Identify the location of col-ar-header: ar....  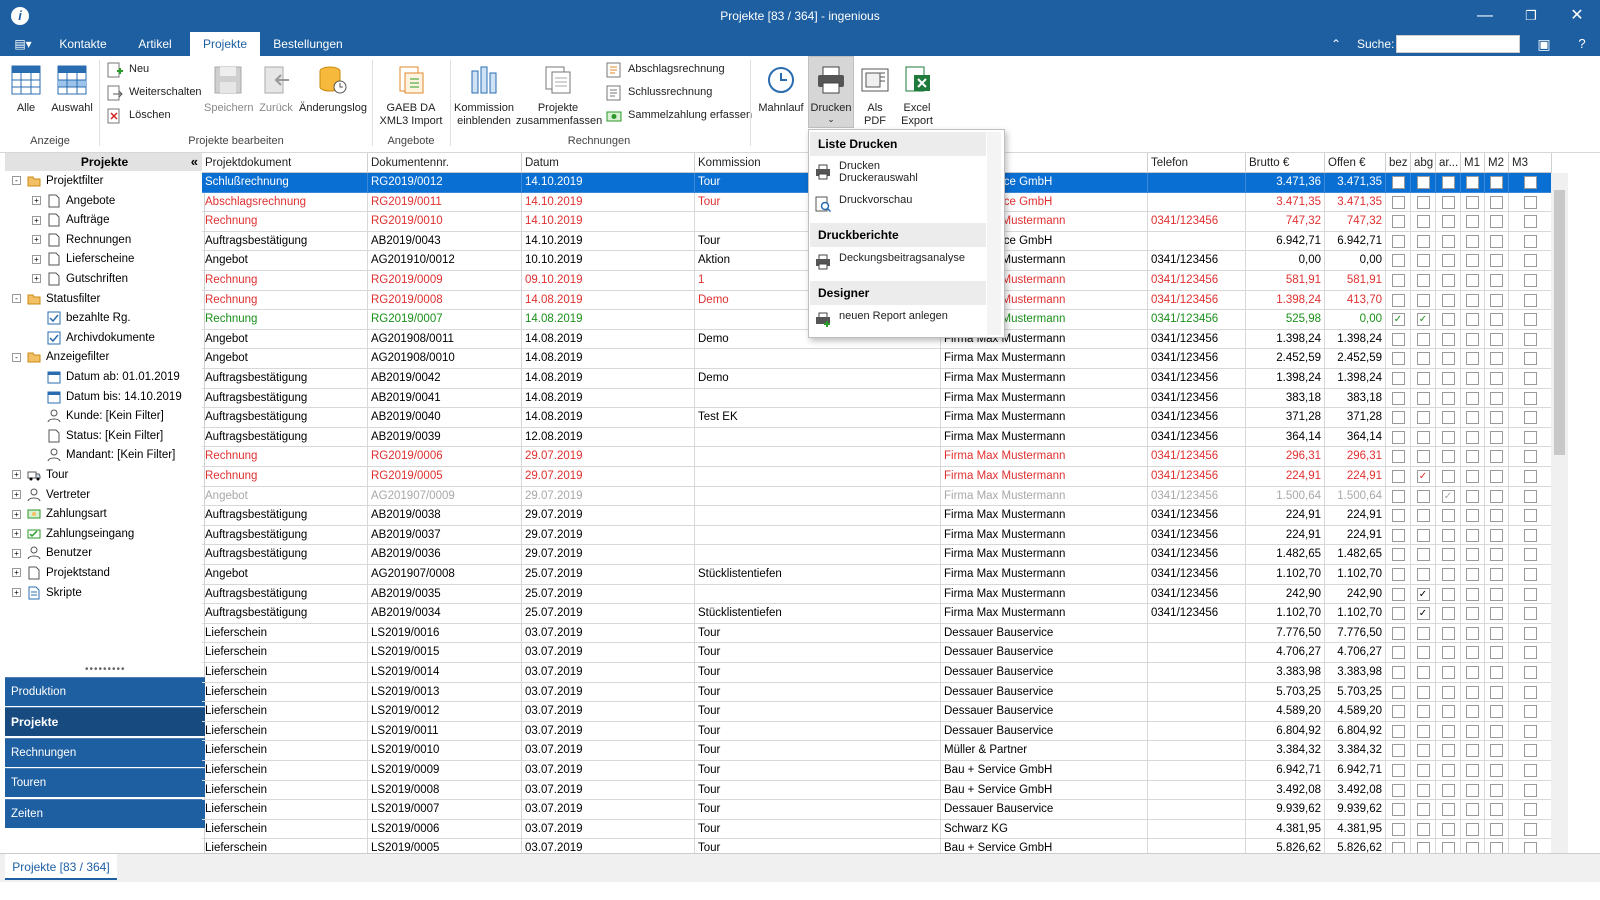
(1448, 163).